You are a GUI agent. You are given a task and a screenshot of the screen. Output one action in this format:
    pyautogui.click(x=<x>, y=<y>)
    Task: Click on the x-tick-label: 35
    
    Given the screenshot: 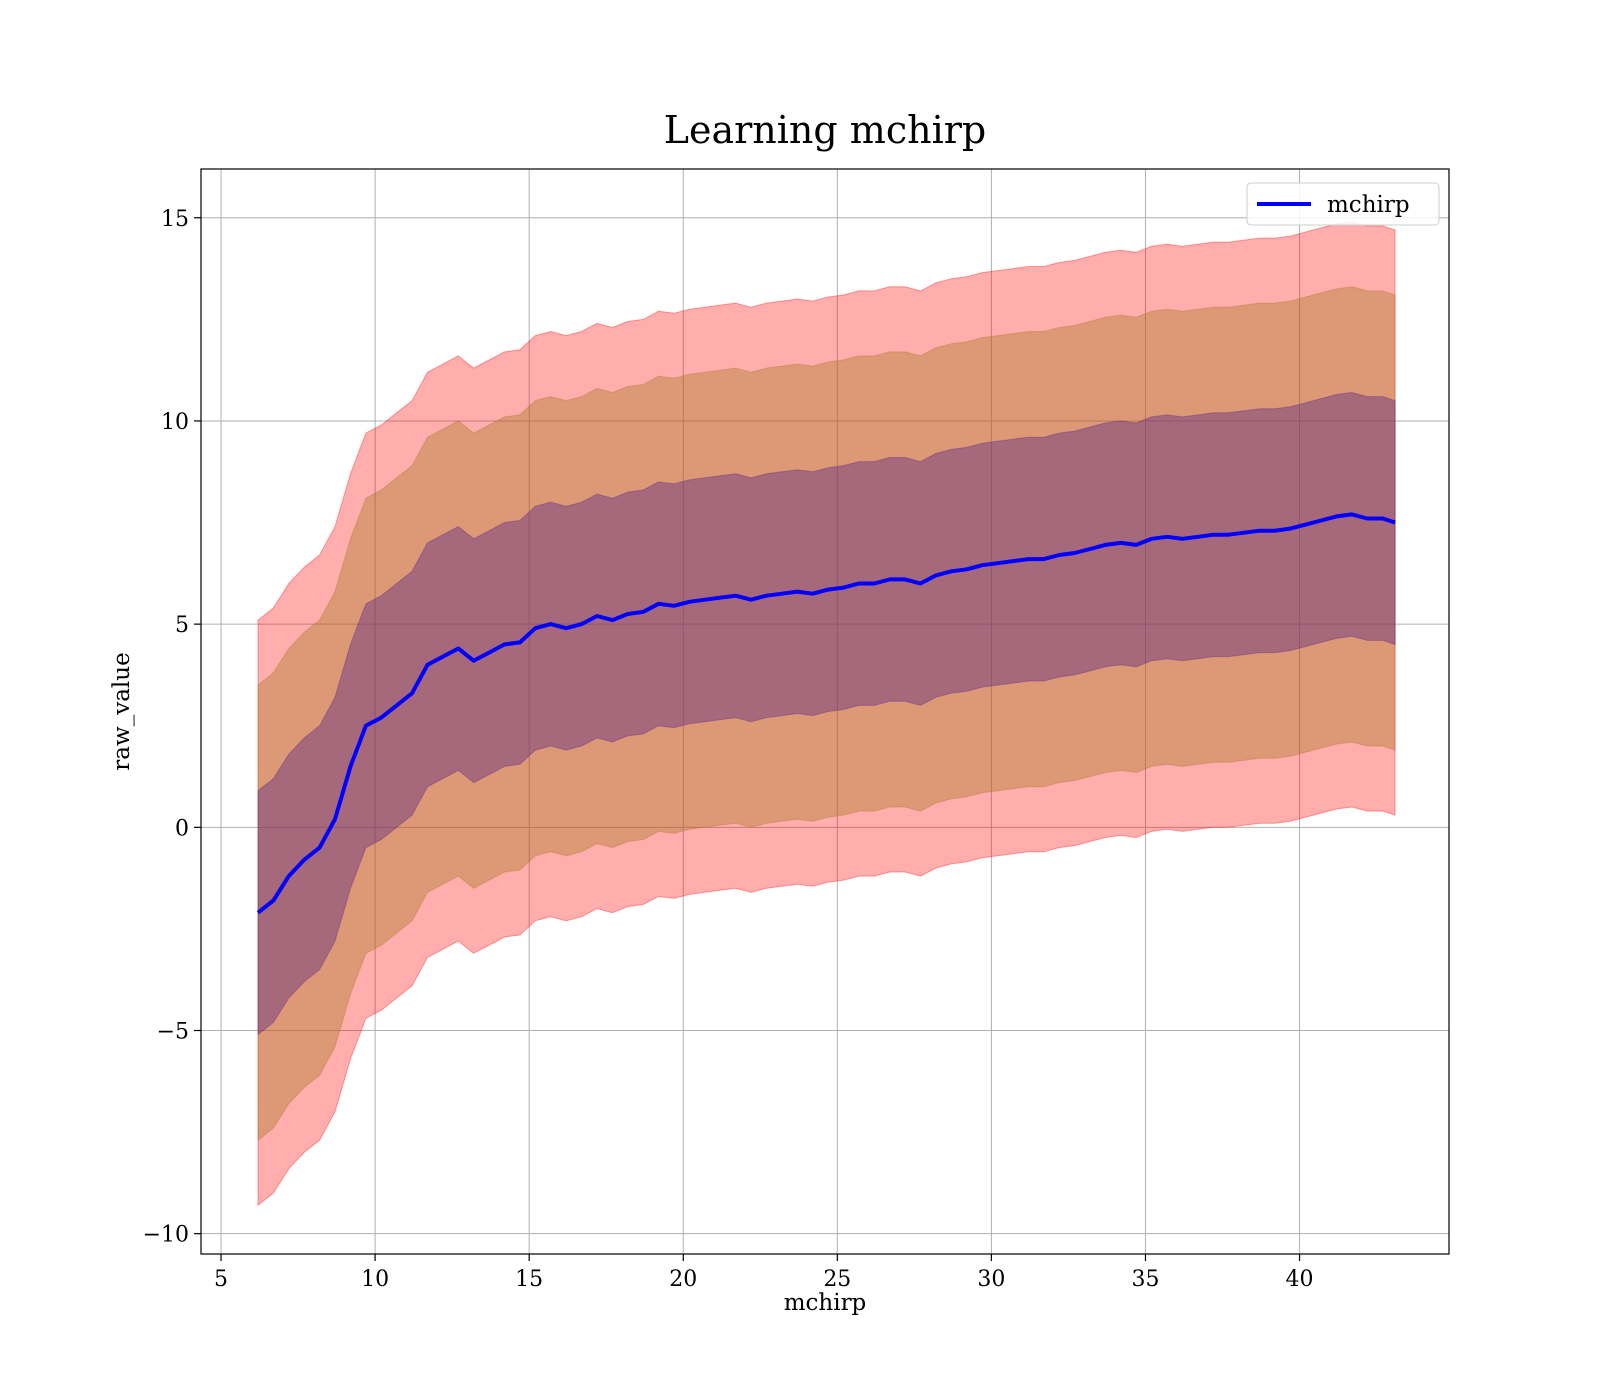 What is the action you would take?
    pyautogui.click(x=1145, y=1279)
    